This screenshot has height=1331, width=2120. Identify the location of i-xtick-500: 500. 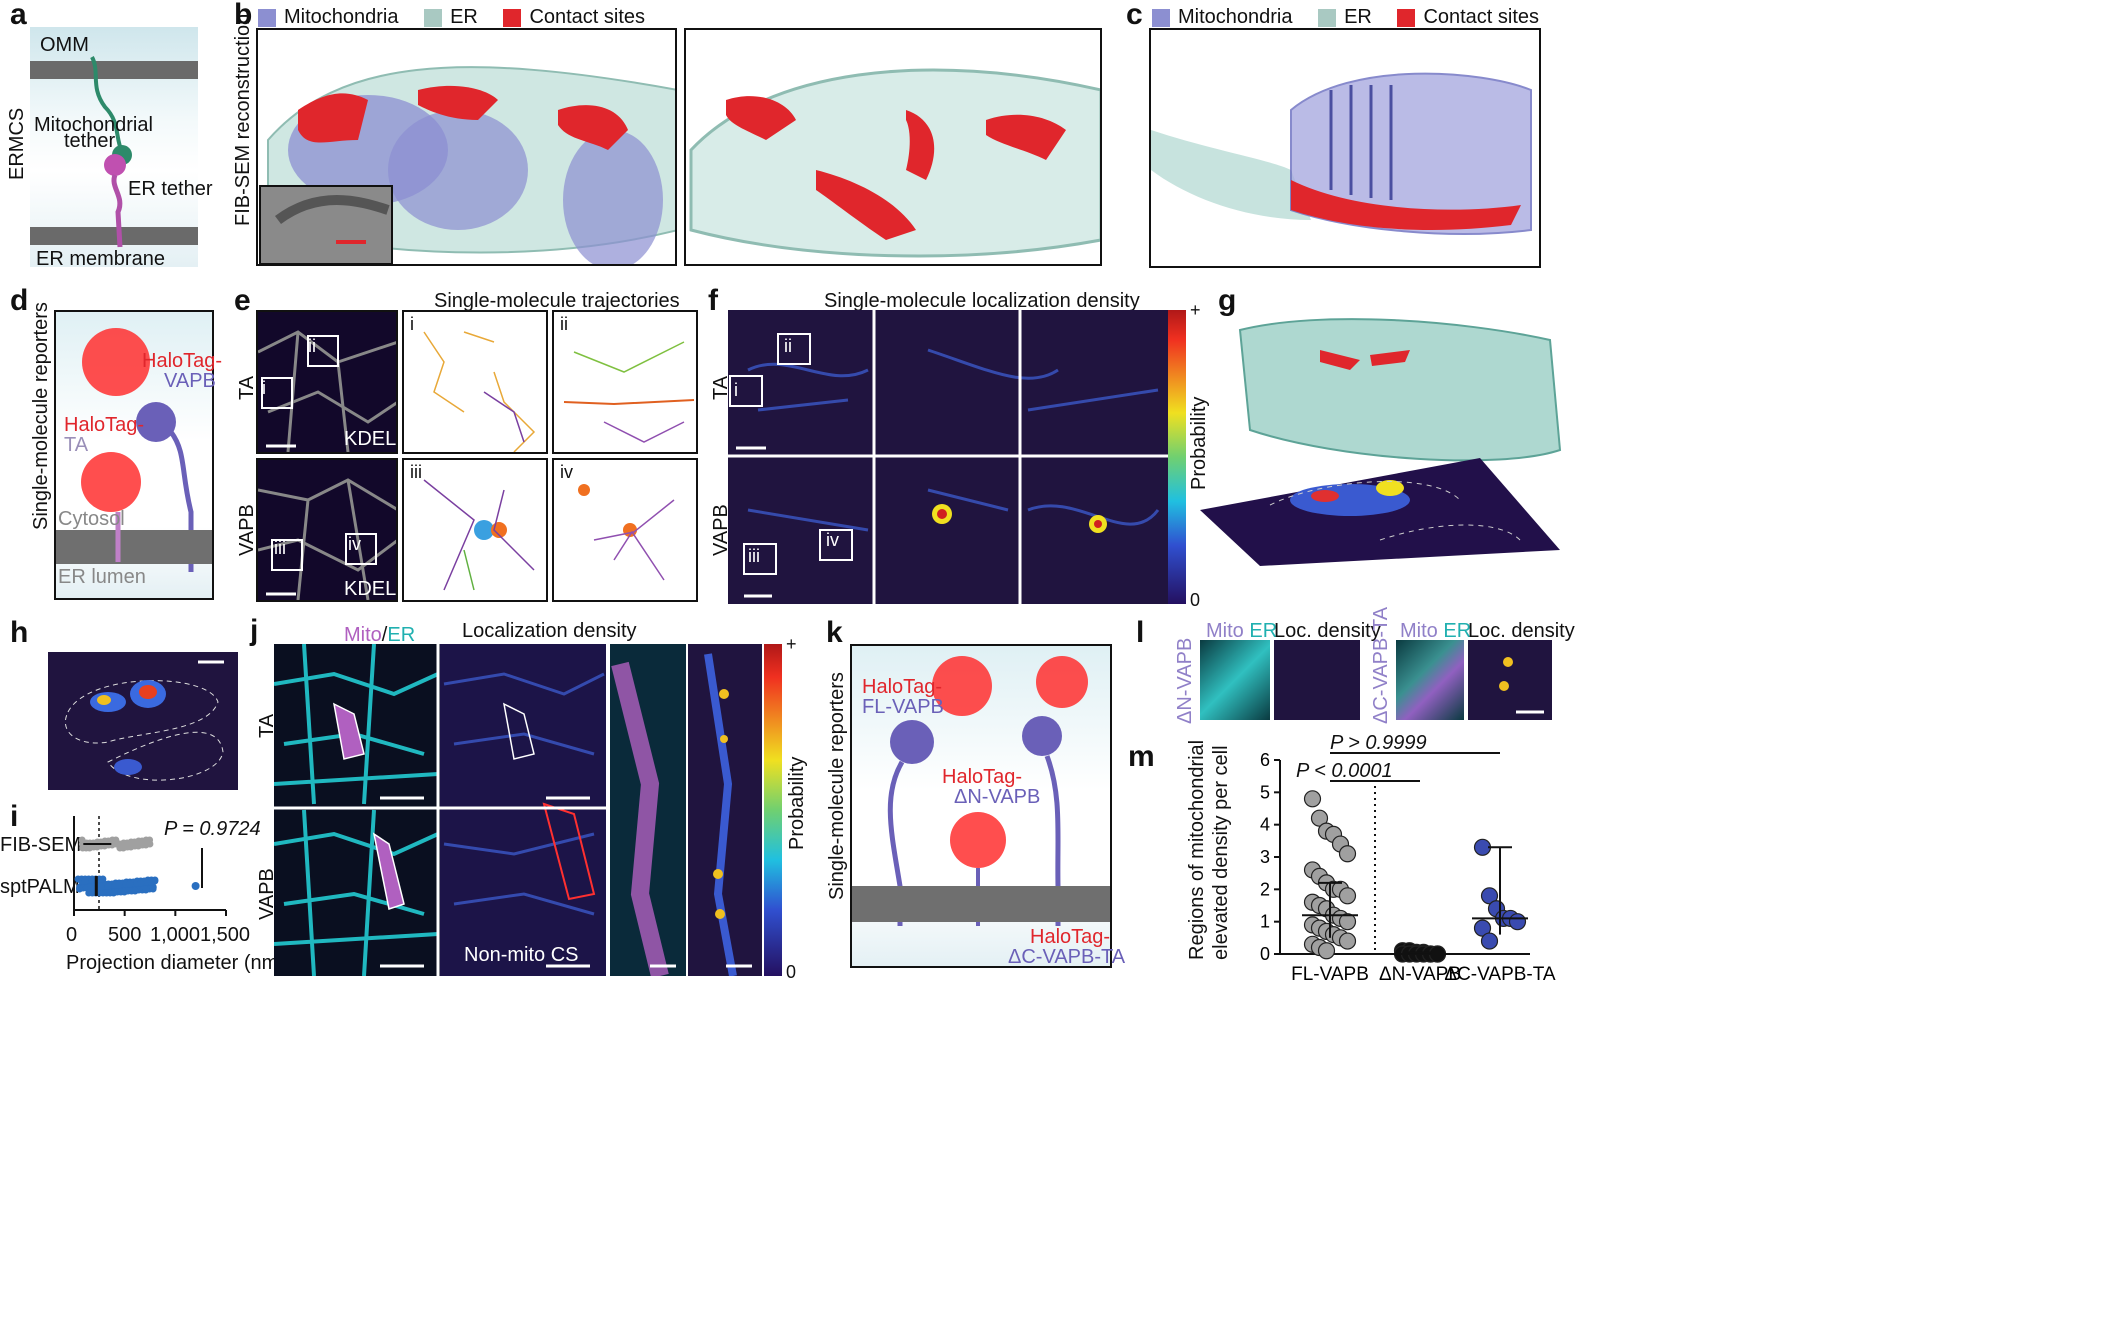
(125, 935).